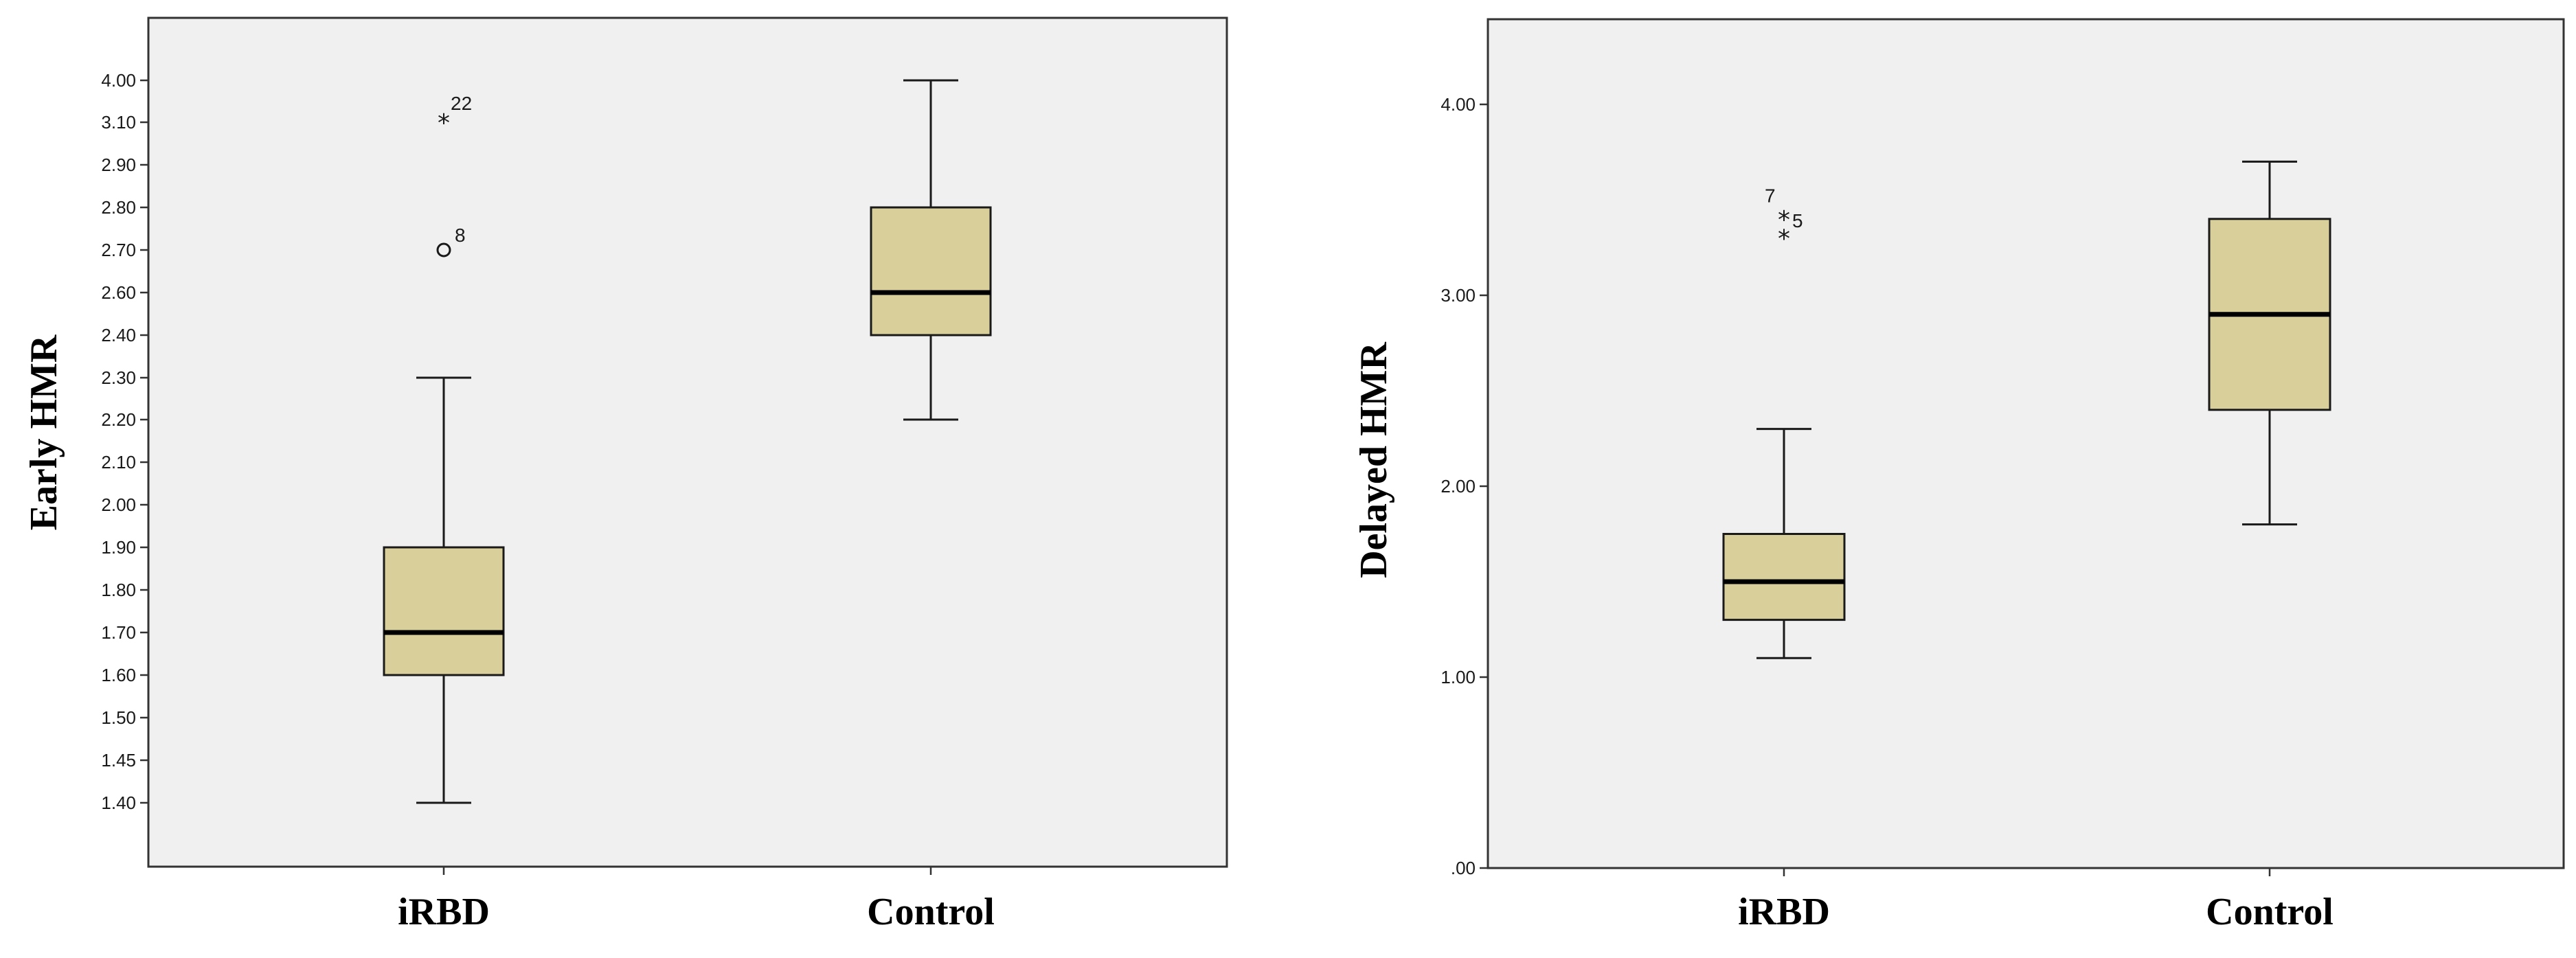 The image size is (2576, 958). Describe the element at coordinates (118, 80) in the screenshot. I see `early-hmr-y-tick-label: 4.00` at that location.